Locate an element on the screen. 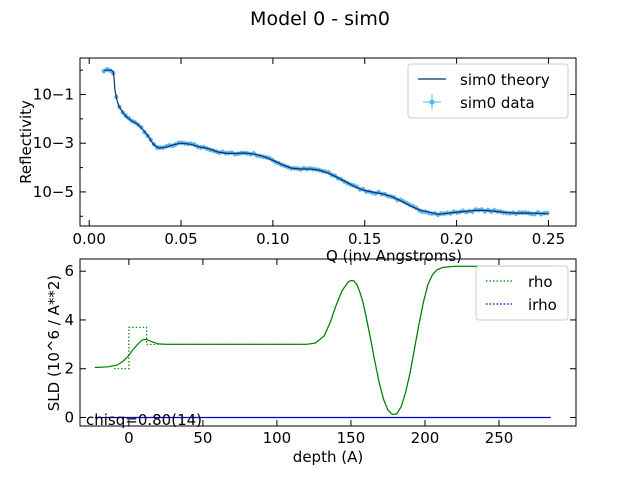  figure-title: Model 0 - sim0 is located at coordinates (320, 19).